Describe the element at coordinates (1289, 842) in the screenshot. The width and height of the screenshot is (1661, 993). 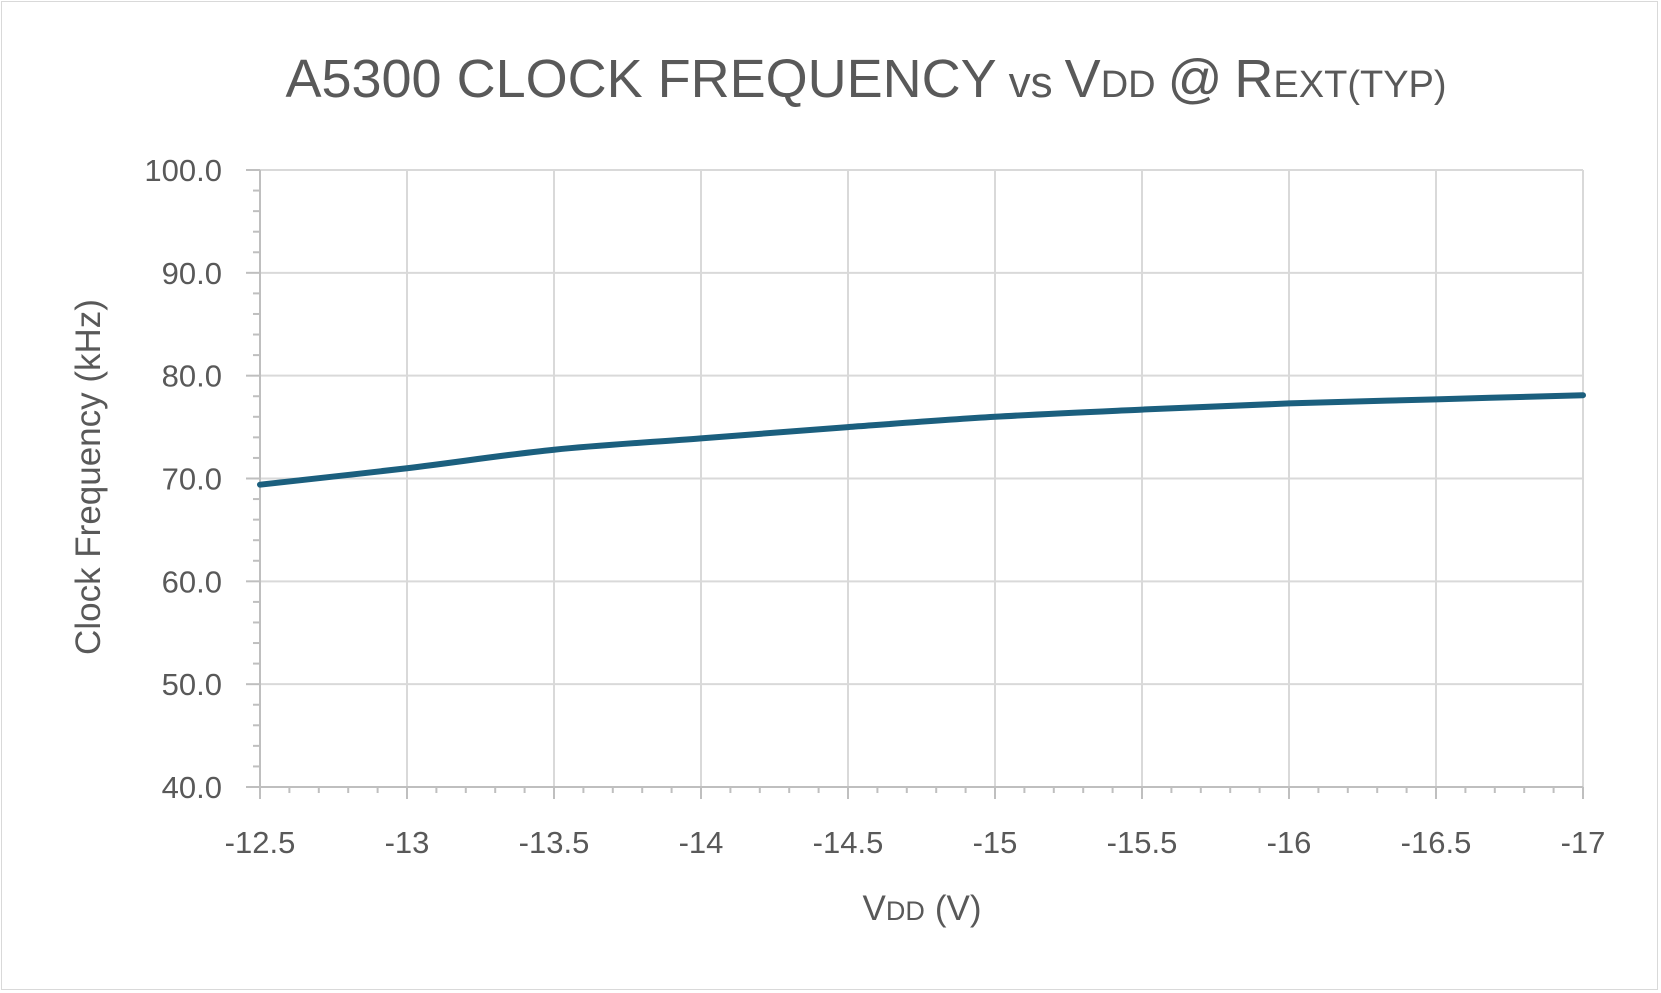
I see `x-tick-label: -16` at that location.